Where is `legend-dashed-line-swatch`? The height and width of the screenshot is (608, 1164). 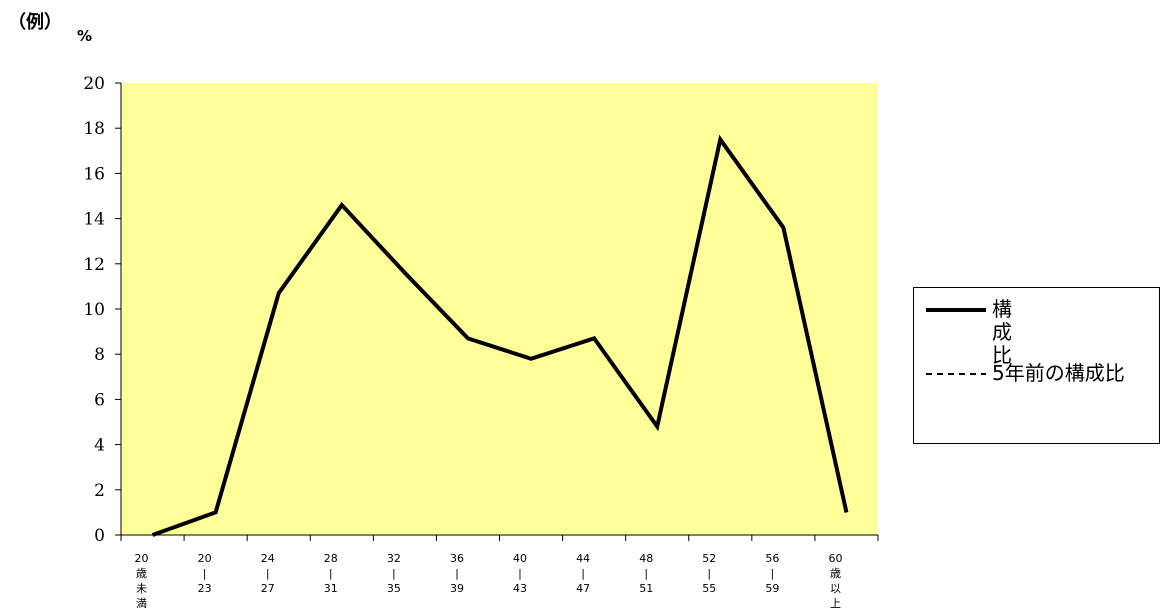
legend-dashed-line-swatch is located at coordinates (956, 374).